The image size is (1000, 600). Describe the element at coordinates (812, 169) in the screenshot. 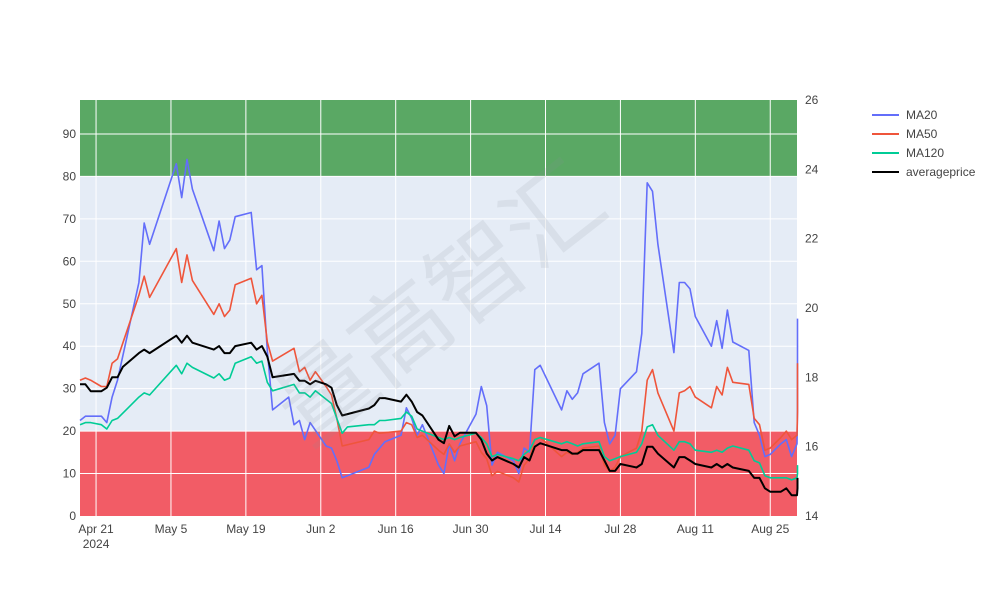

I see `y-right-tick-label: 24` at that location.